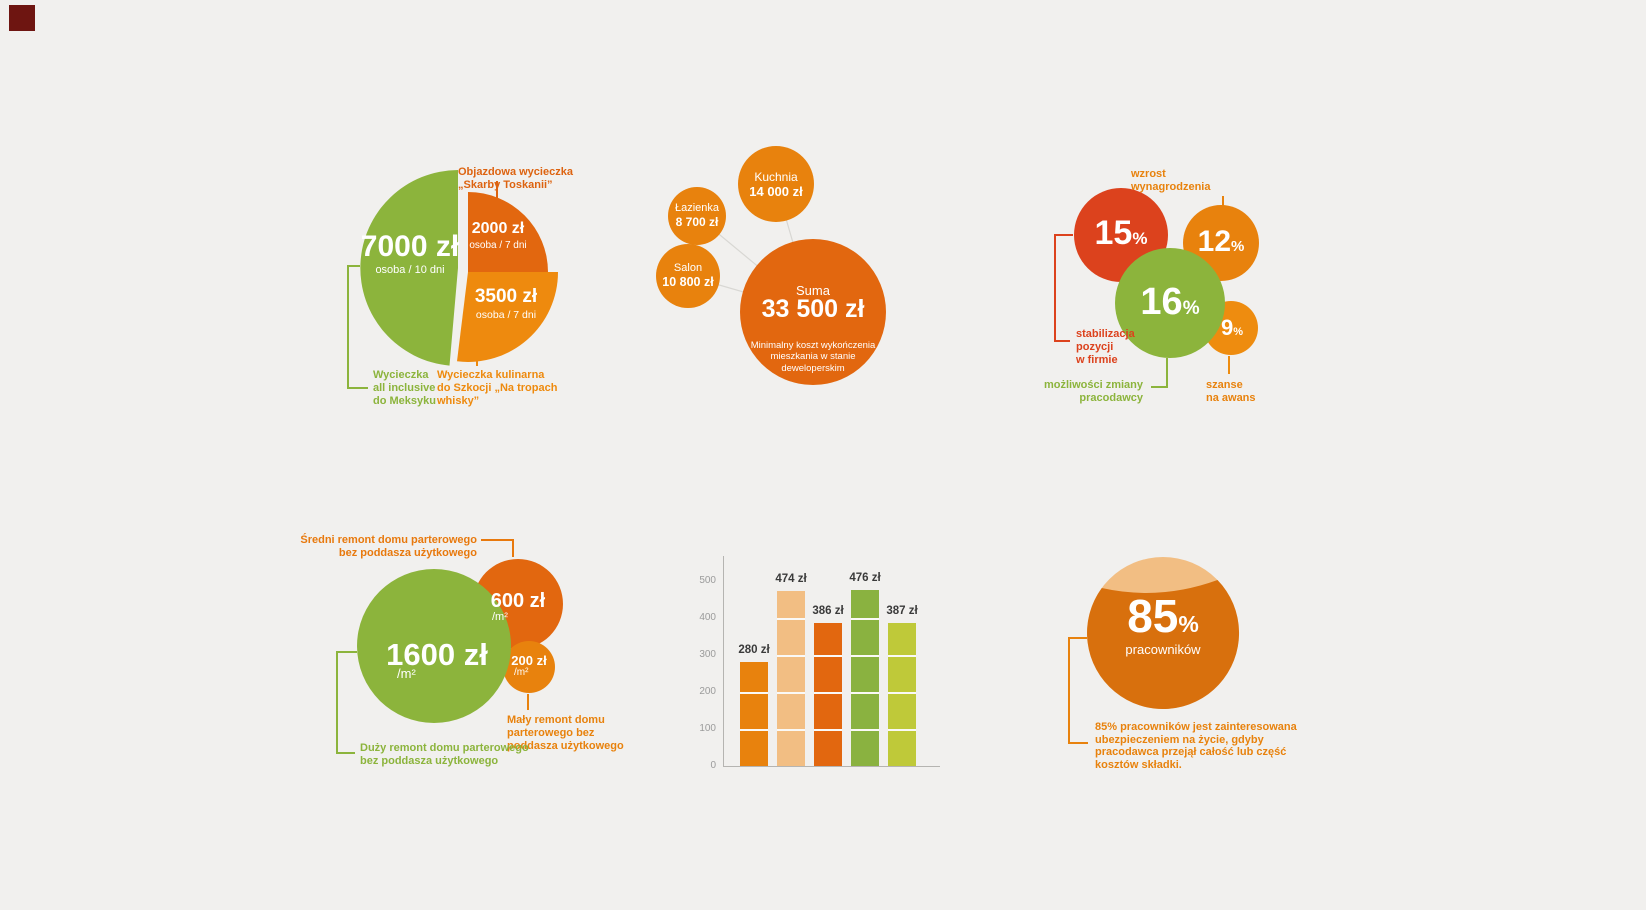  I want to click on pie-unit-mexico: osoba / 10 dni, so click(410, 270).